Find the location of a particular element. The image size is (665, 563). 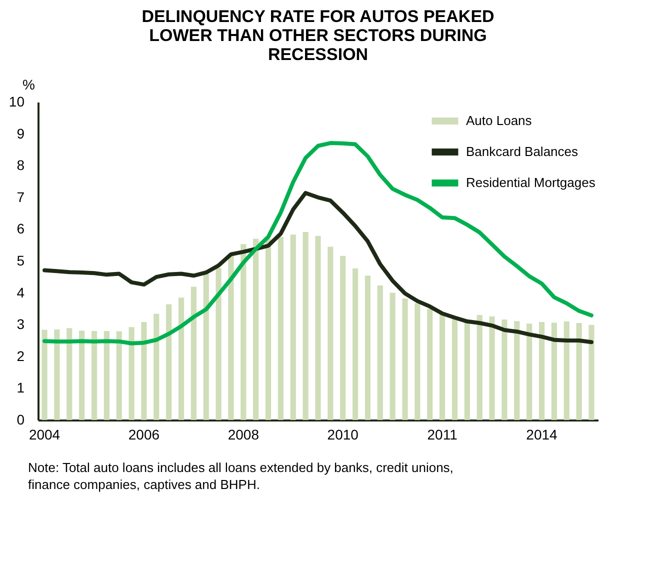

text: RECESSION is located at coordinates (318, 54).